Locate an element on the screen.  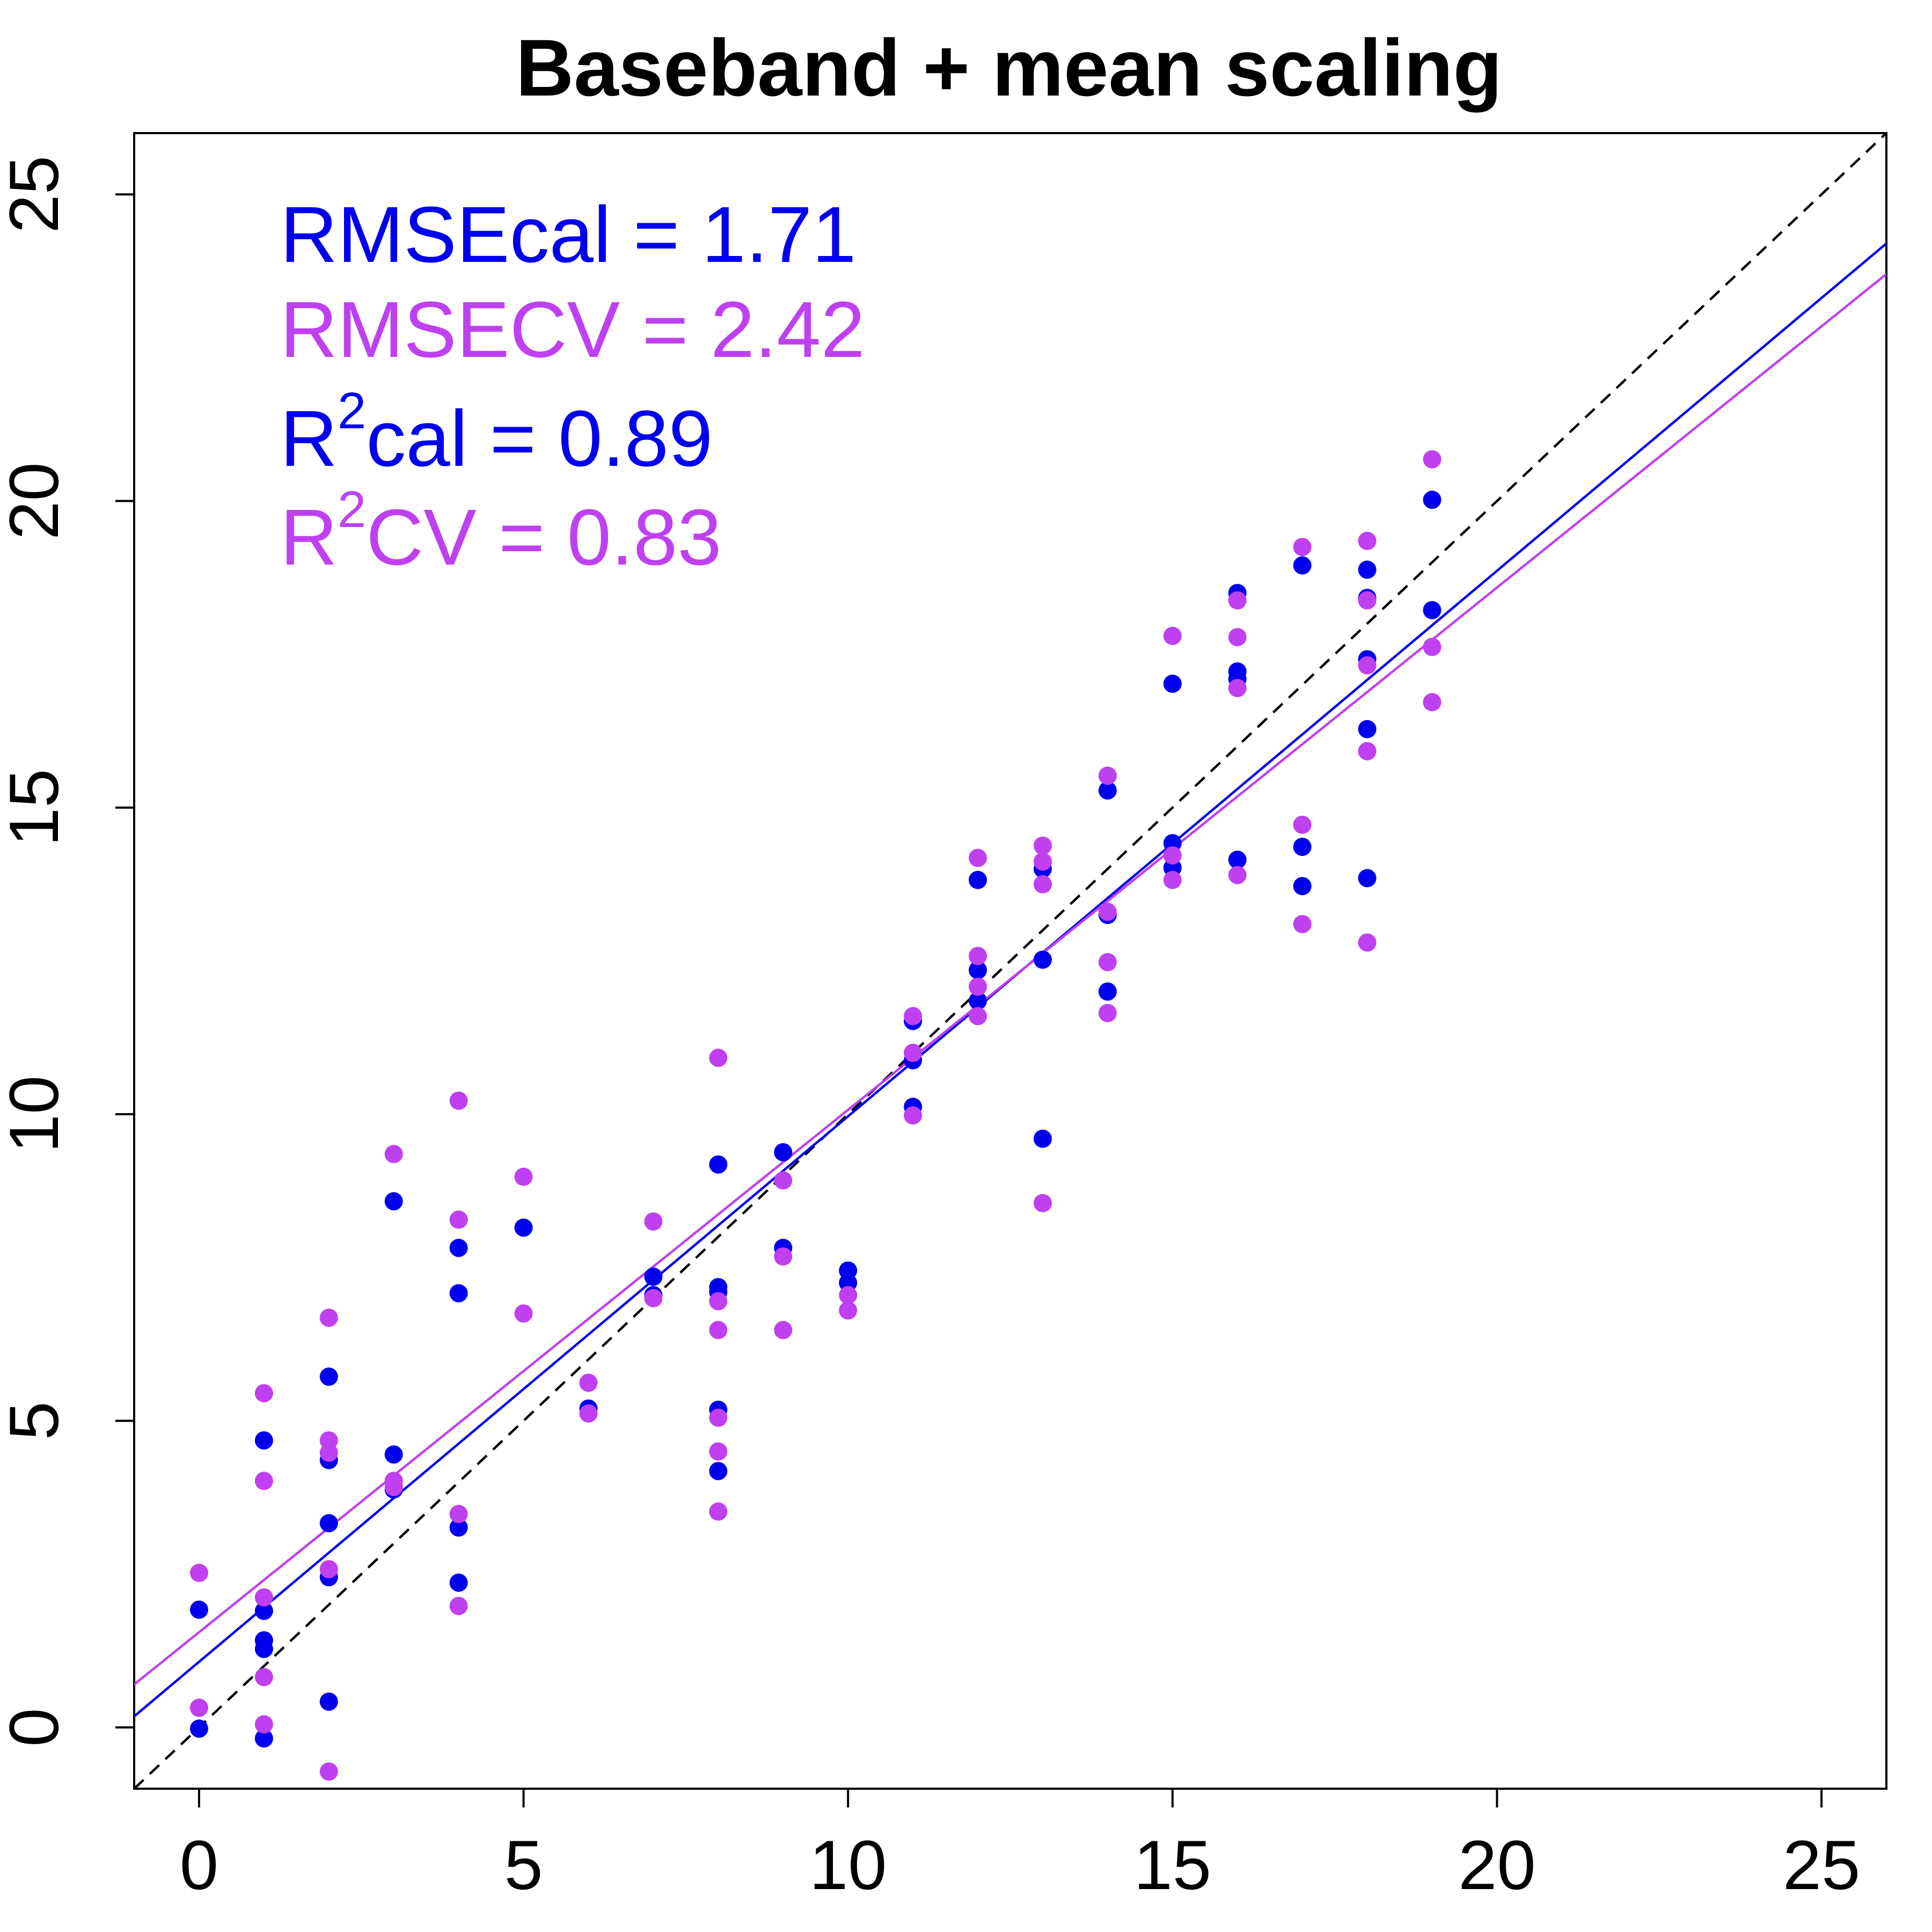
x-tick-label: 5 is located at coordinates (523, 1865).